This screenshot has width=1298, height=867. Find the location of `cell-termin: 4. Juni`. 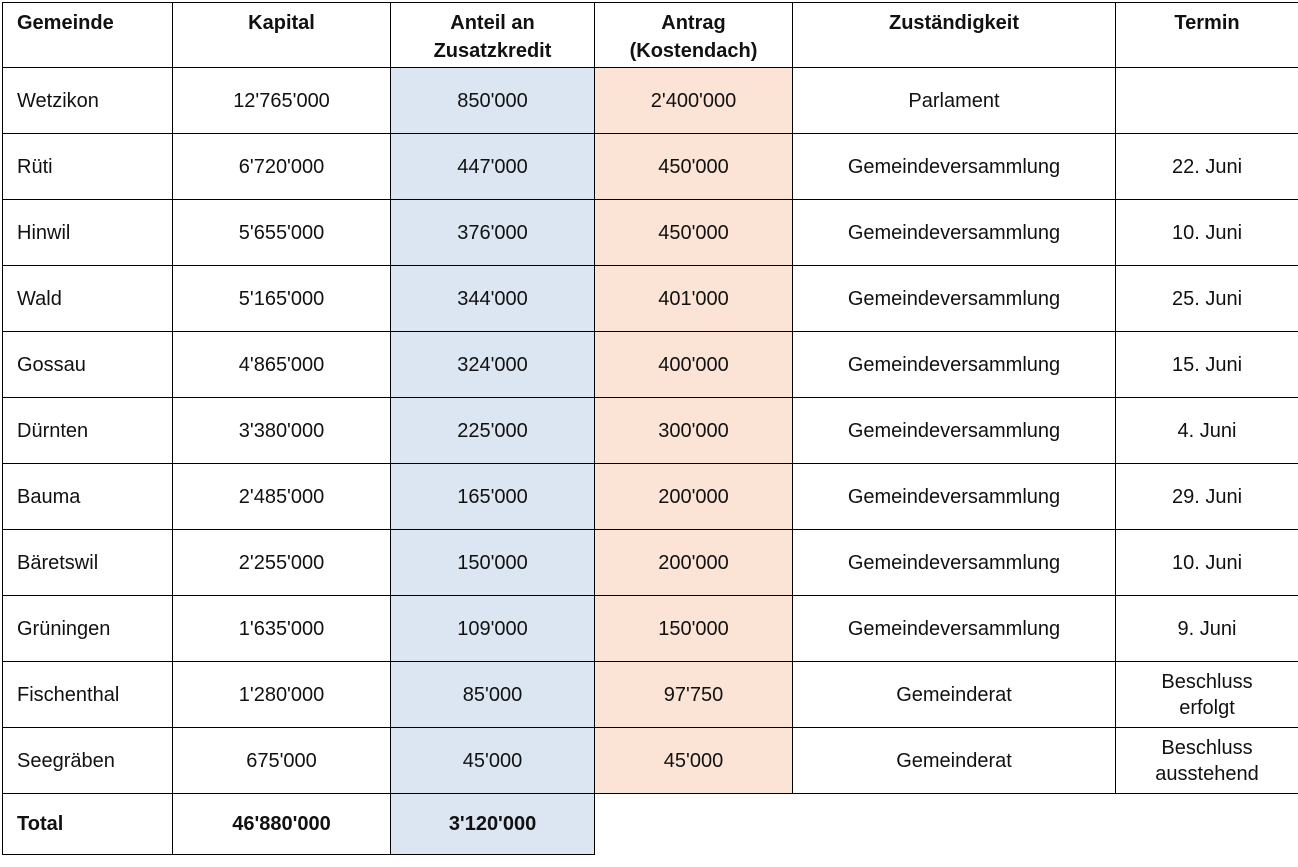

cell-termin: 4. Juni is located at coordinates (1207, 431).